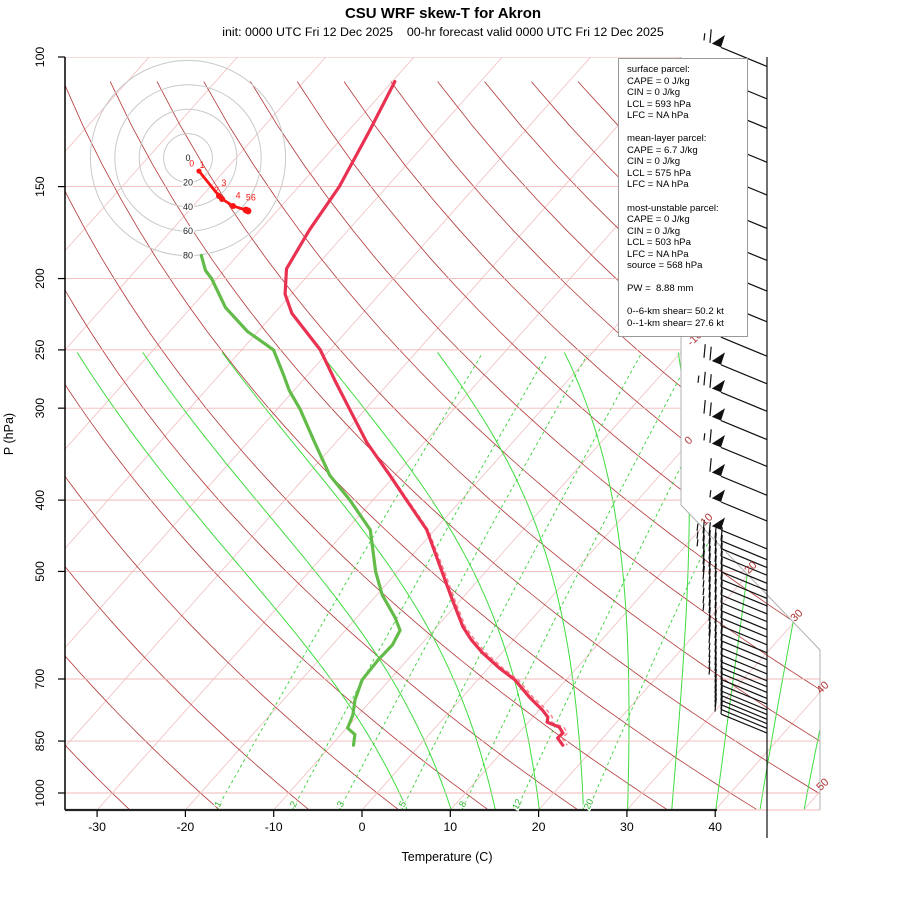  I want to click on info-line: 0--1-km shear= 27.6 kt, so click(675, 324).